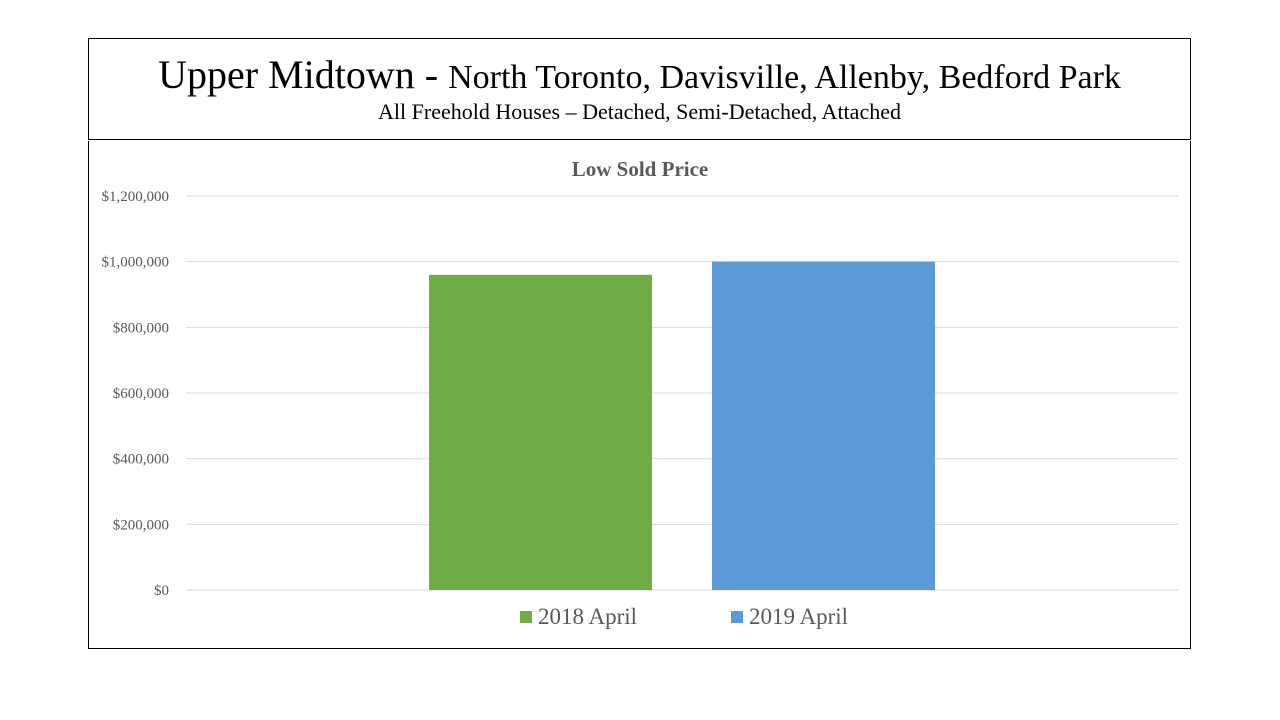 The width and height of the screenshot is (1280, 720). I want to click on legend-label: 2019 April, so click(798, 616).